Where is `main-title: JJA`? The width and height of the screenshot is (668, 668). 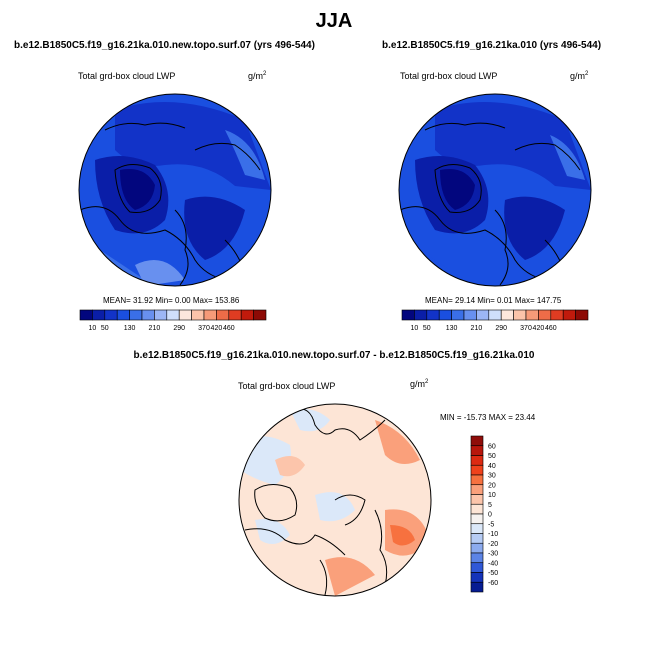 main-title: JJA is located at coordinates (334, 21).